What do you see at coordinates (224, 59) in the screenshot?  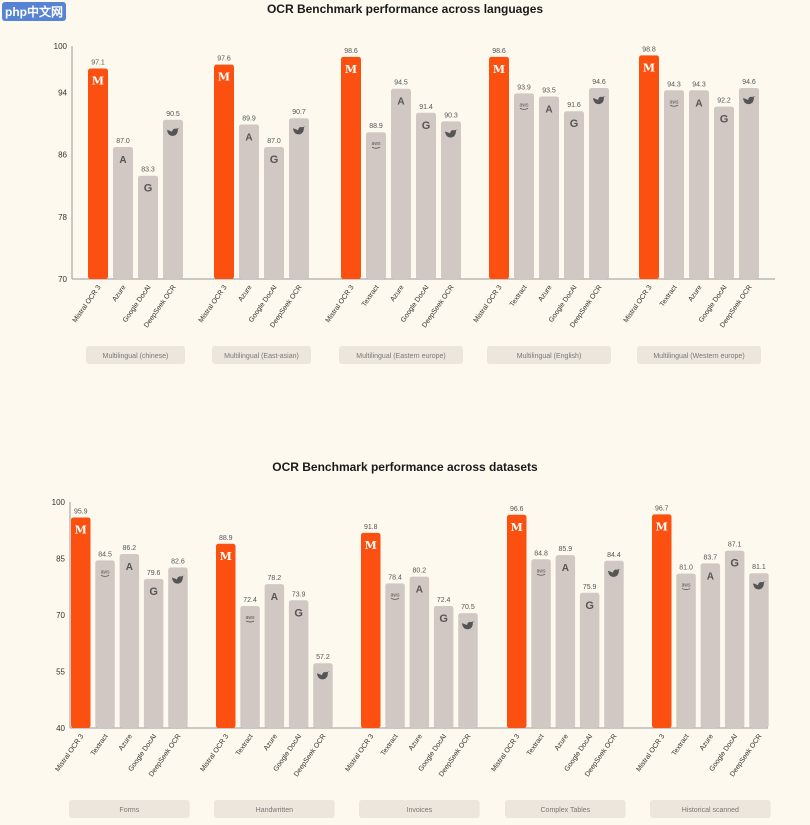 I see `data-label: 97.6` at bounding box center [224, 59].